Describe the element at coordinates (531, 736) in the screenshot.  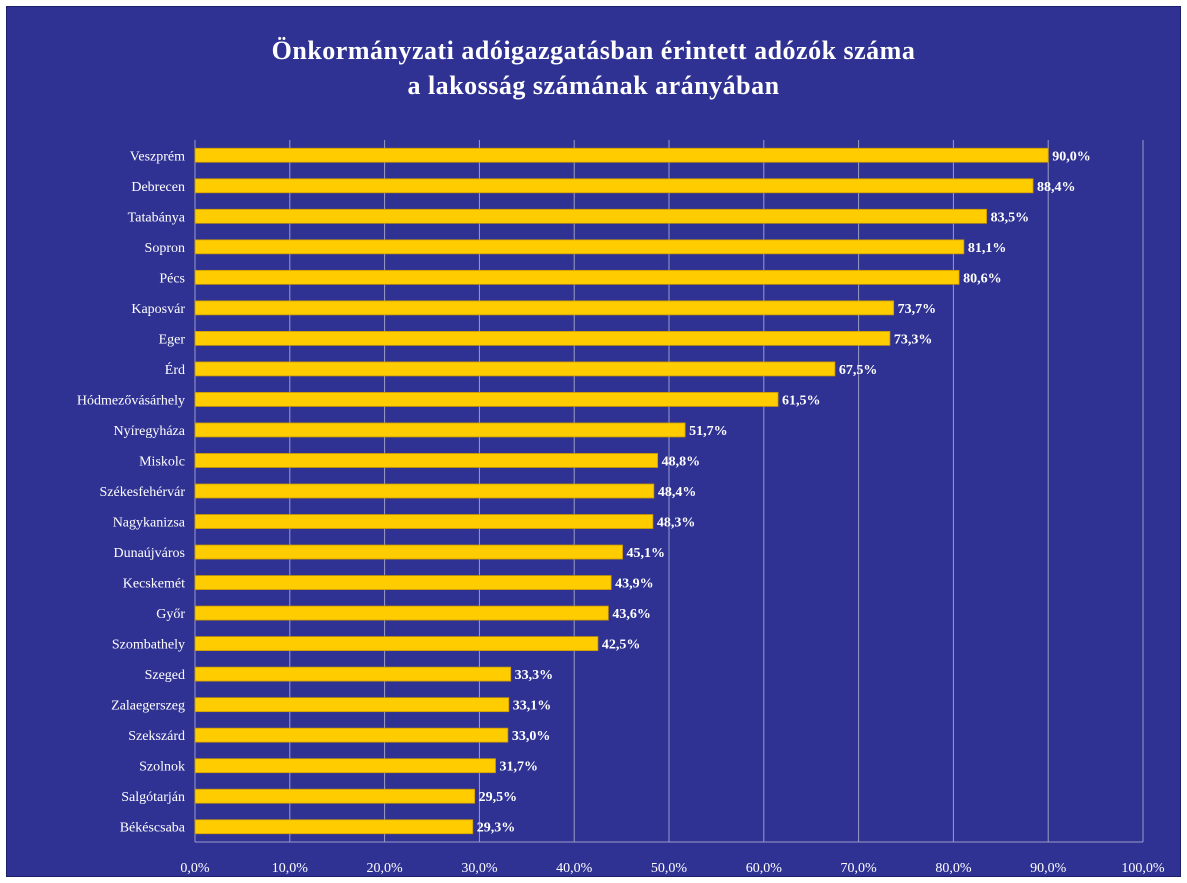
I see `value-label-19: 33,0%` at that location.